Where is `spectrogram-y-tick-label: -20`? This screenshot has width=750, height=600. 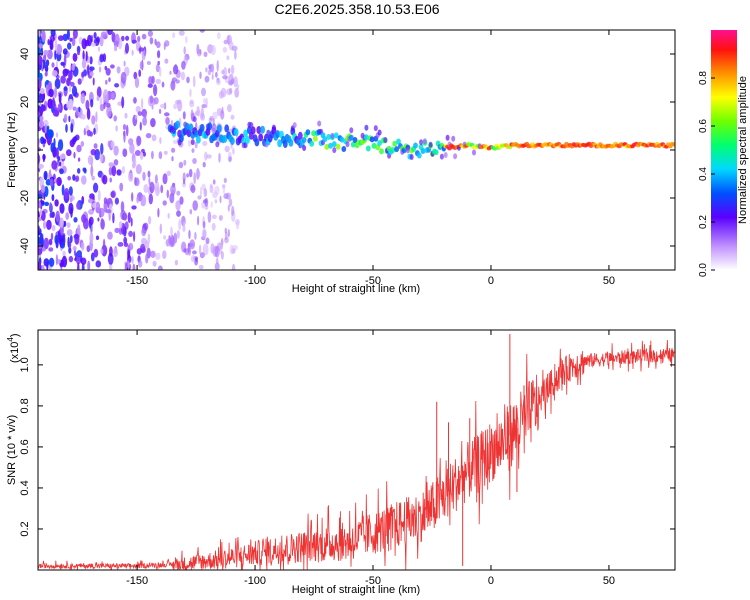 spectrogram-y-tick-label: -20 is located at coordinates (25, 198).